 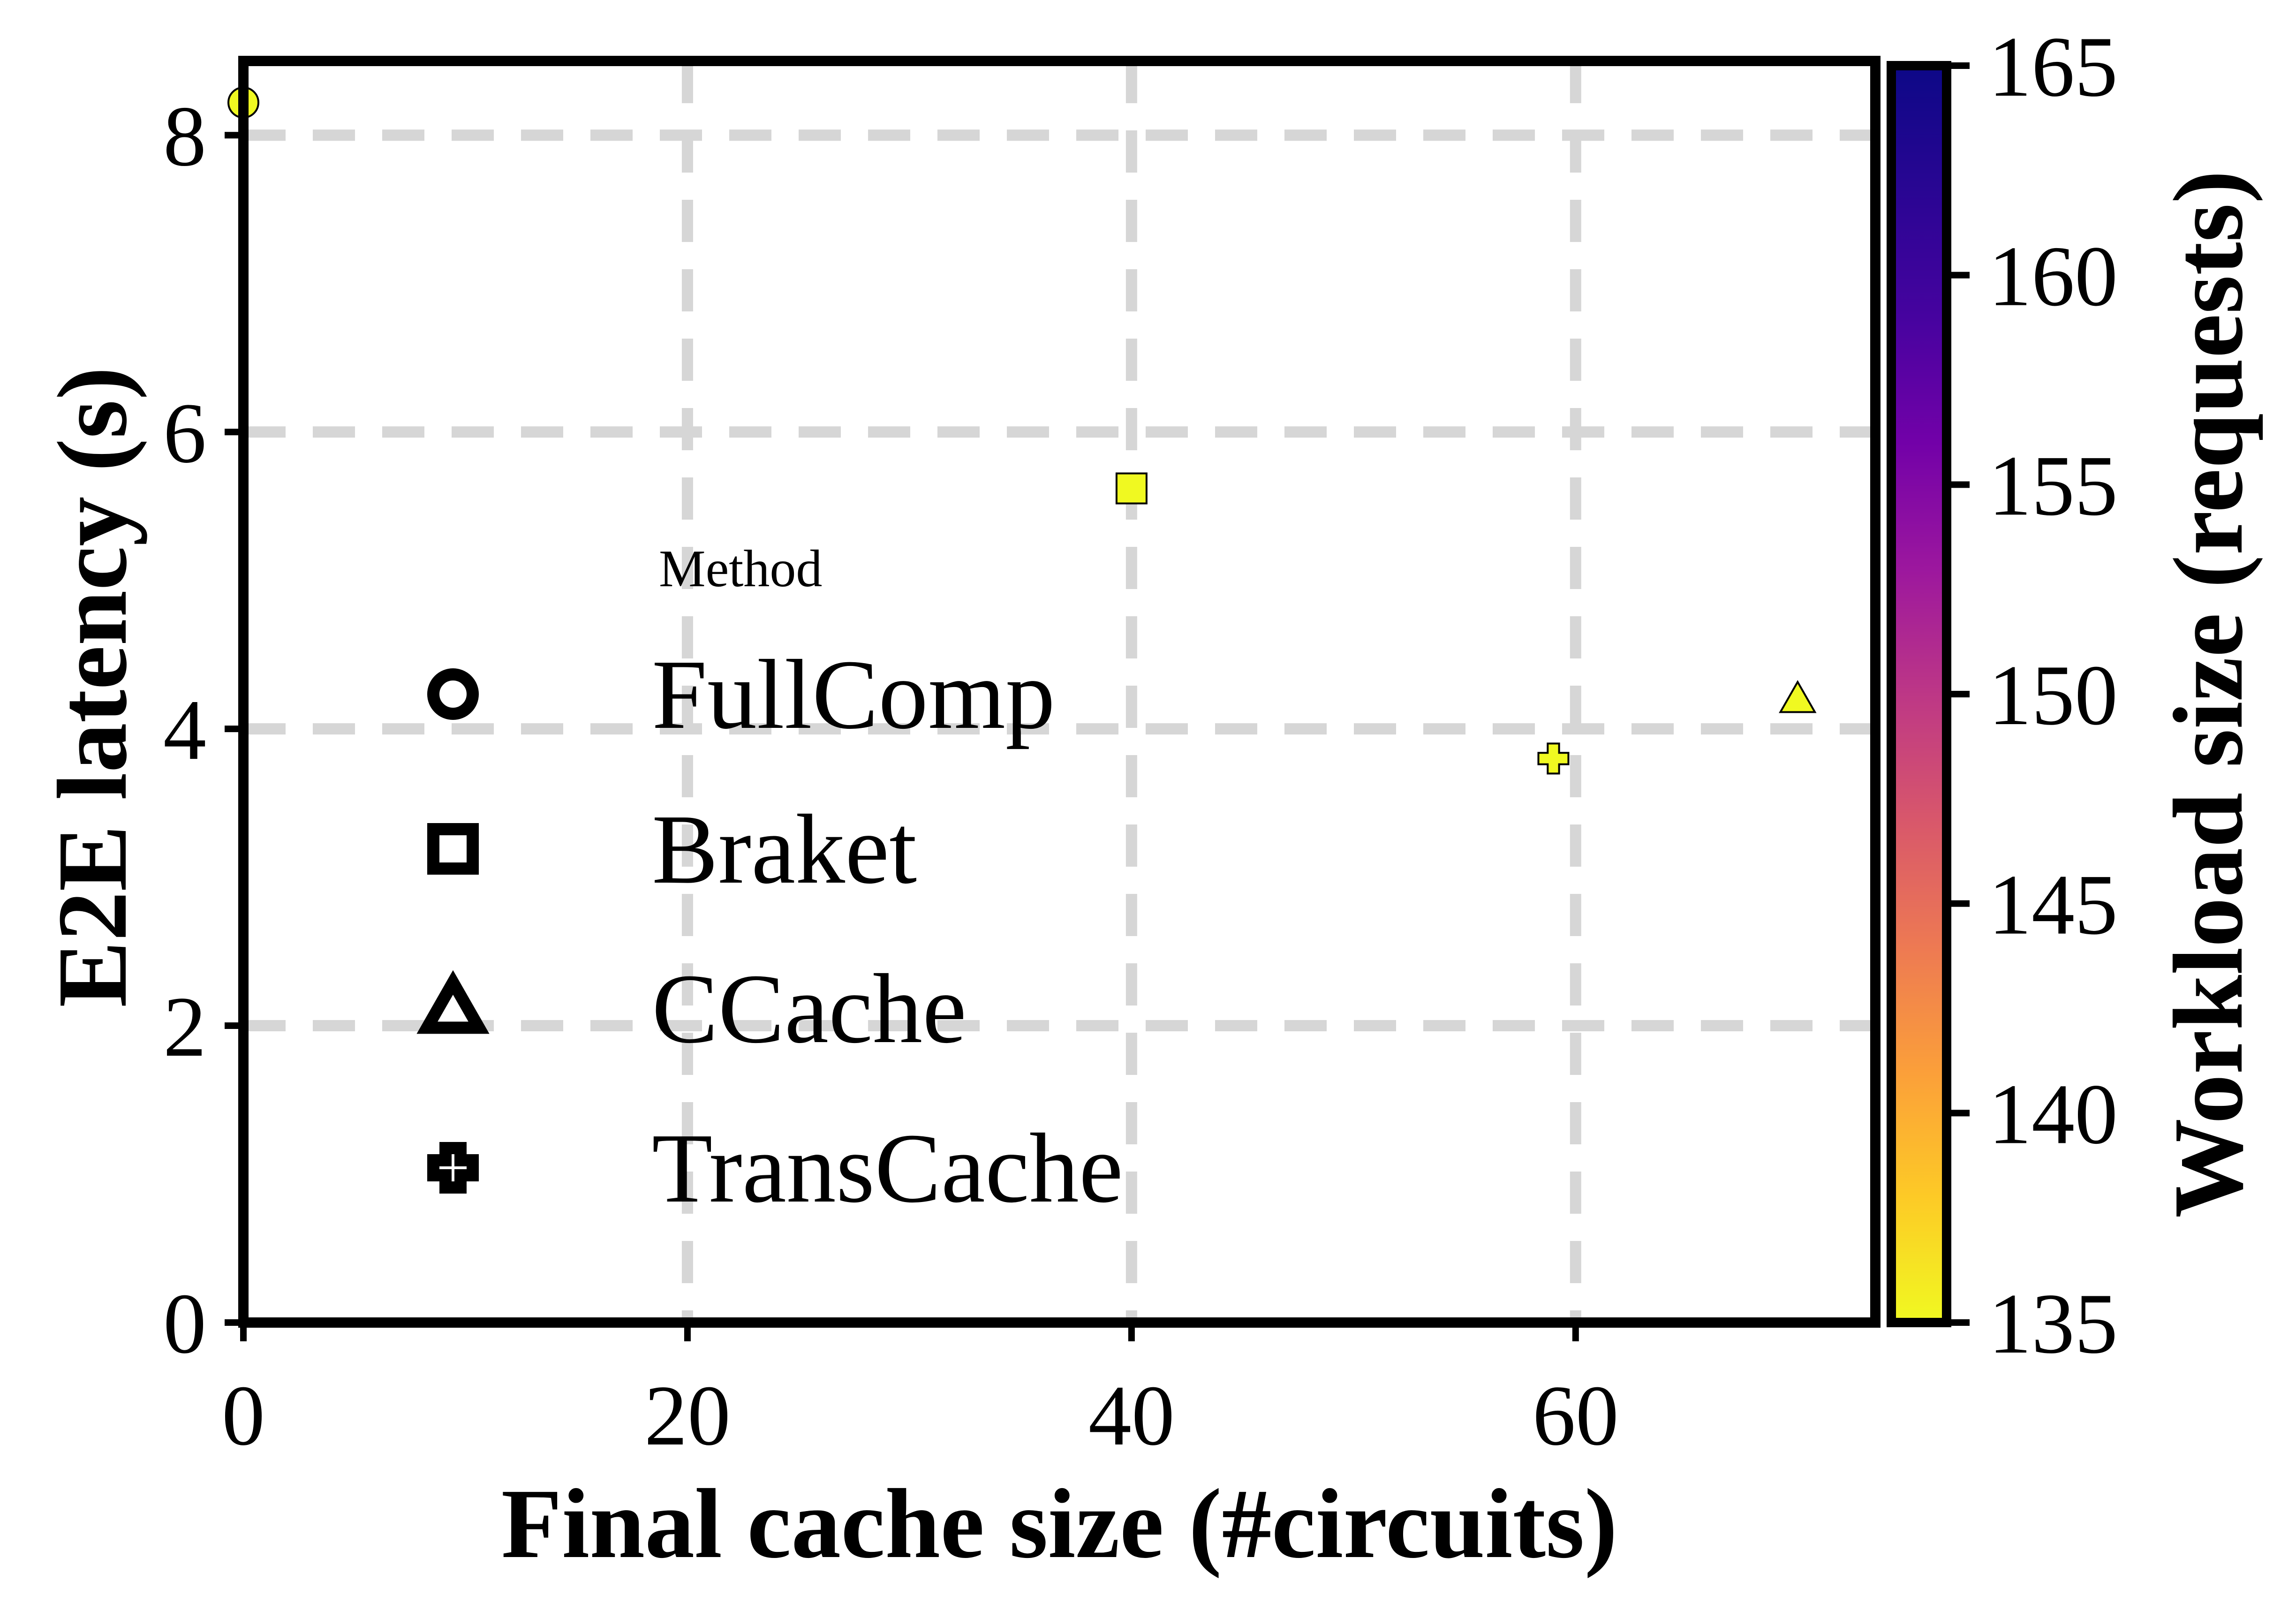 I want to click on legend-label: Braket, so click(x=784, y=849).